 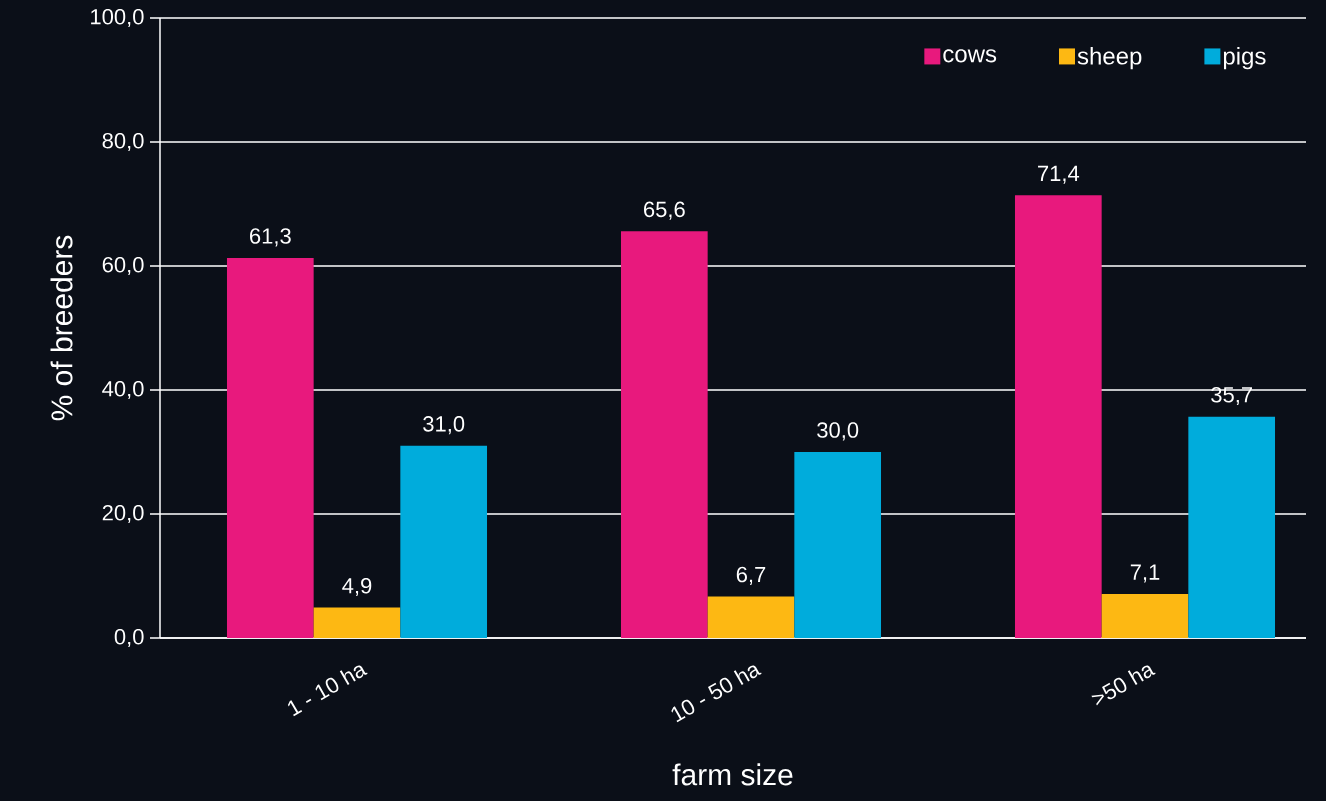 What do you see at coordinates (123, 390) in the screenshot?
I see `y-tick-label: 40,0` at bounding box center [123, 390].